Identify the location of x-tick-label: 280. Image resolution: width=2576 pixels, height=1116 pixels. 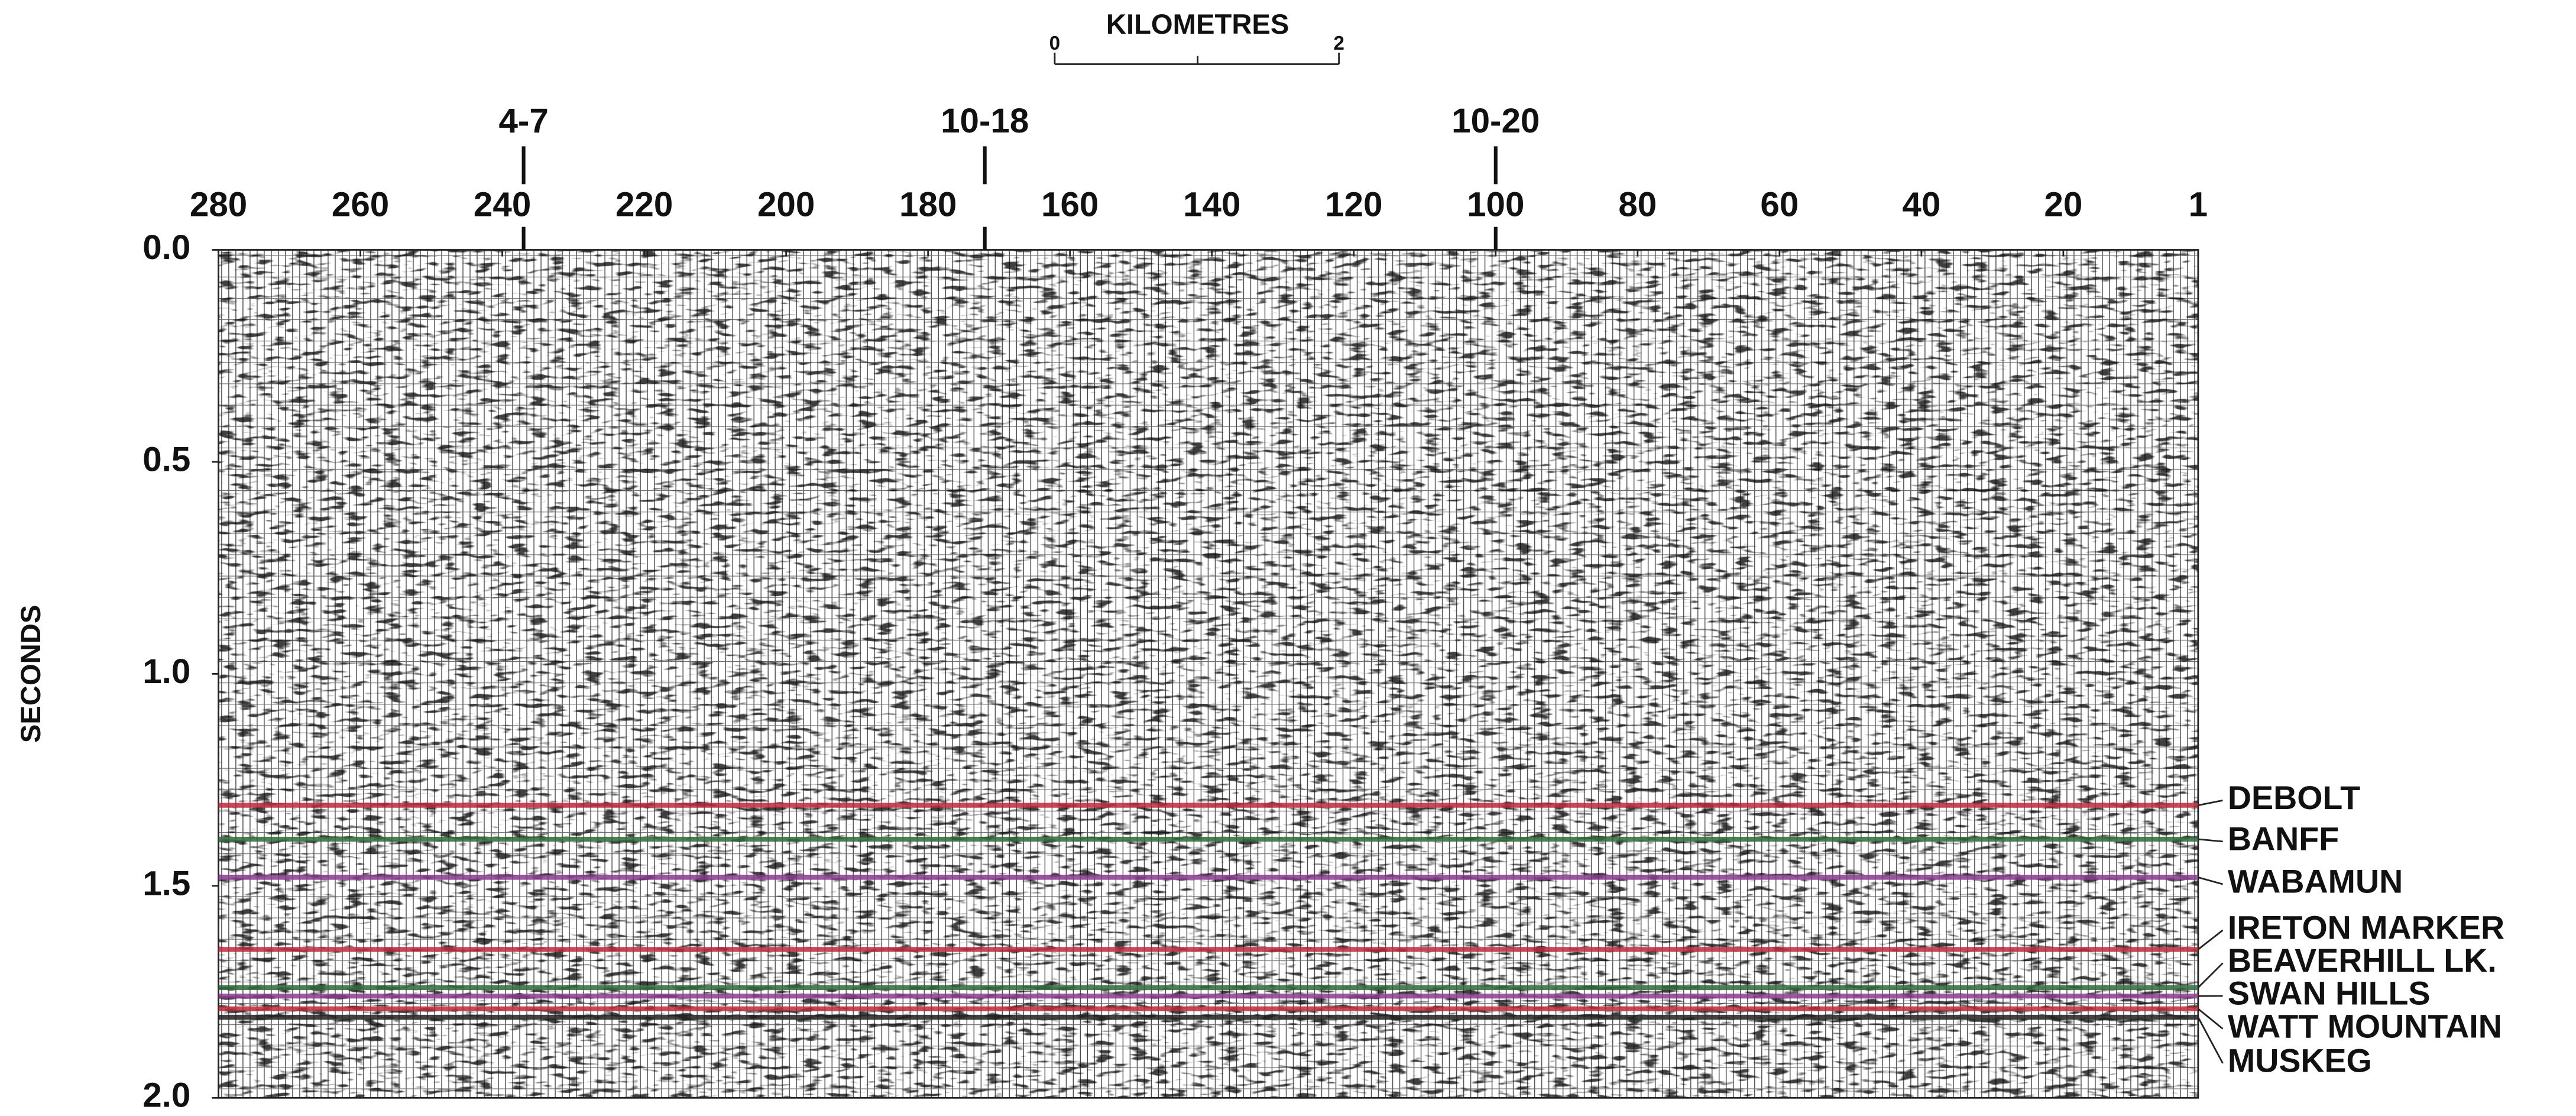
(218, 205).